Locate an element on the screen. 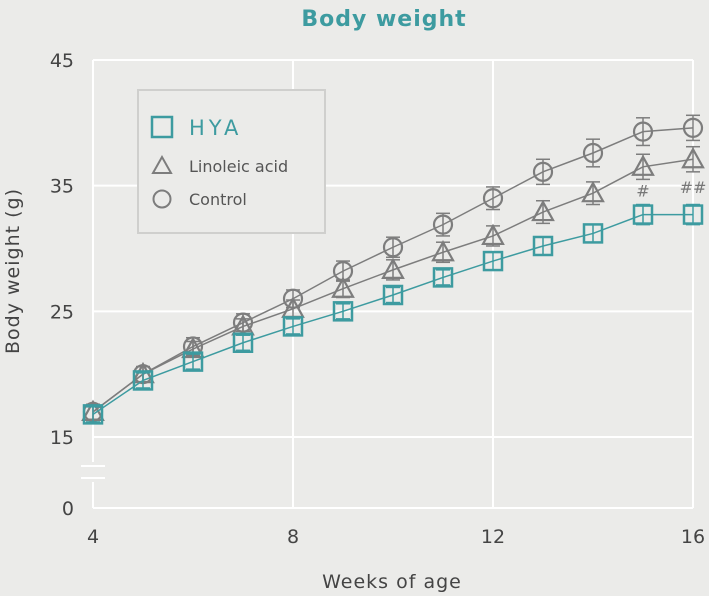 The height and width of the screenshot is (596, 709). legend-item: Control is located at coordinates (199, 199).